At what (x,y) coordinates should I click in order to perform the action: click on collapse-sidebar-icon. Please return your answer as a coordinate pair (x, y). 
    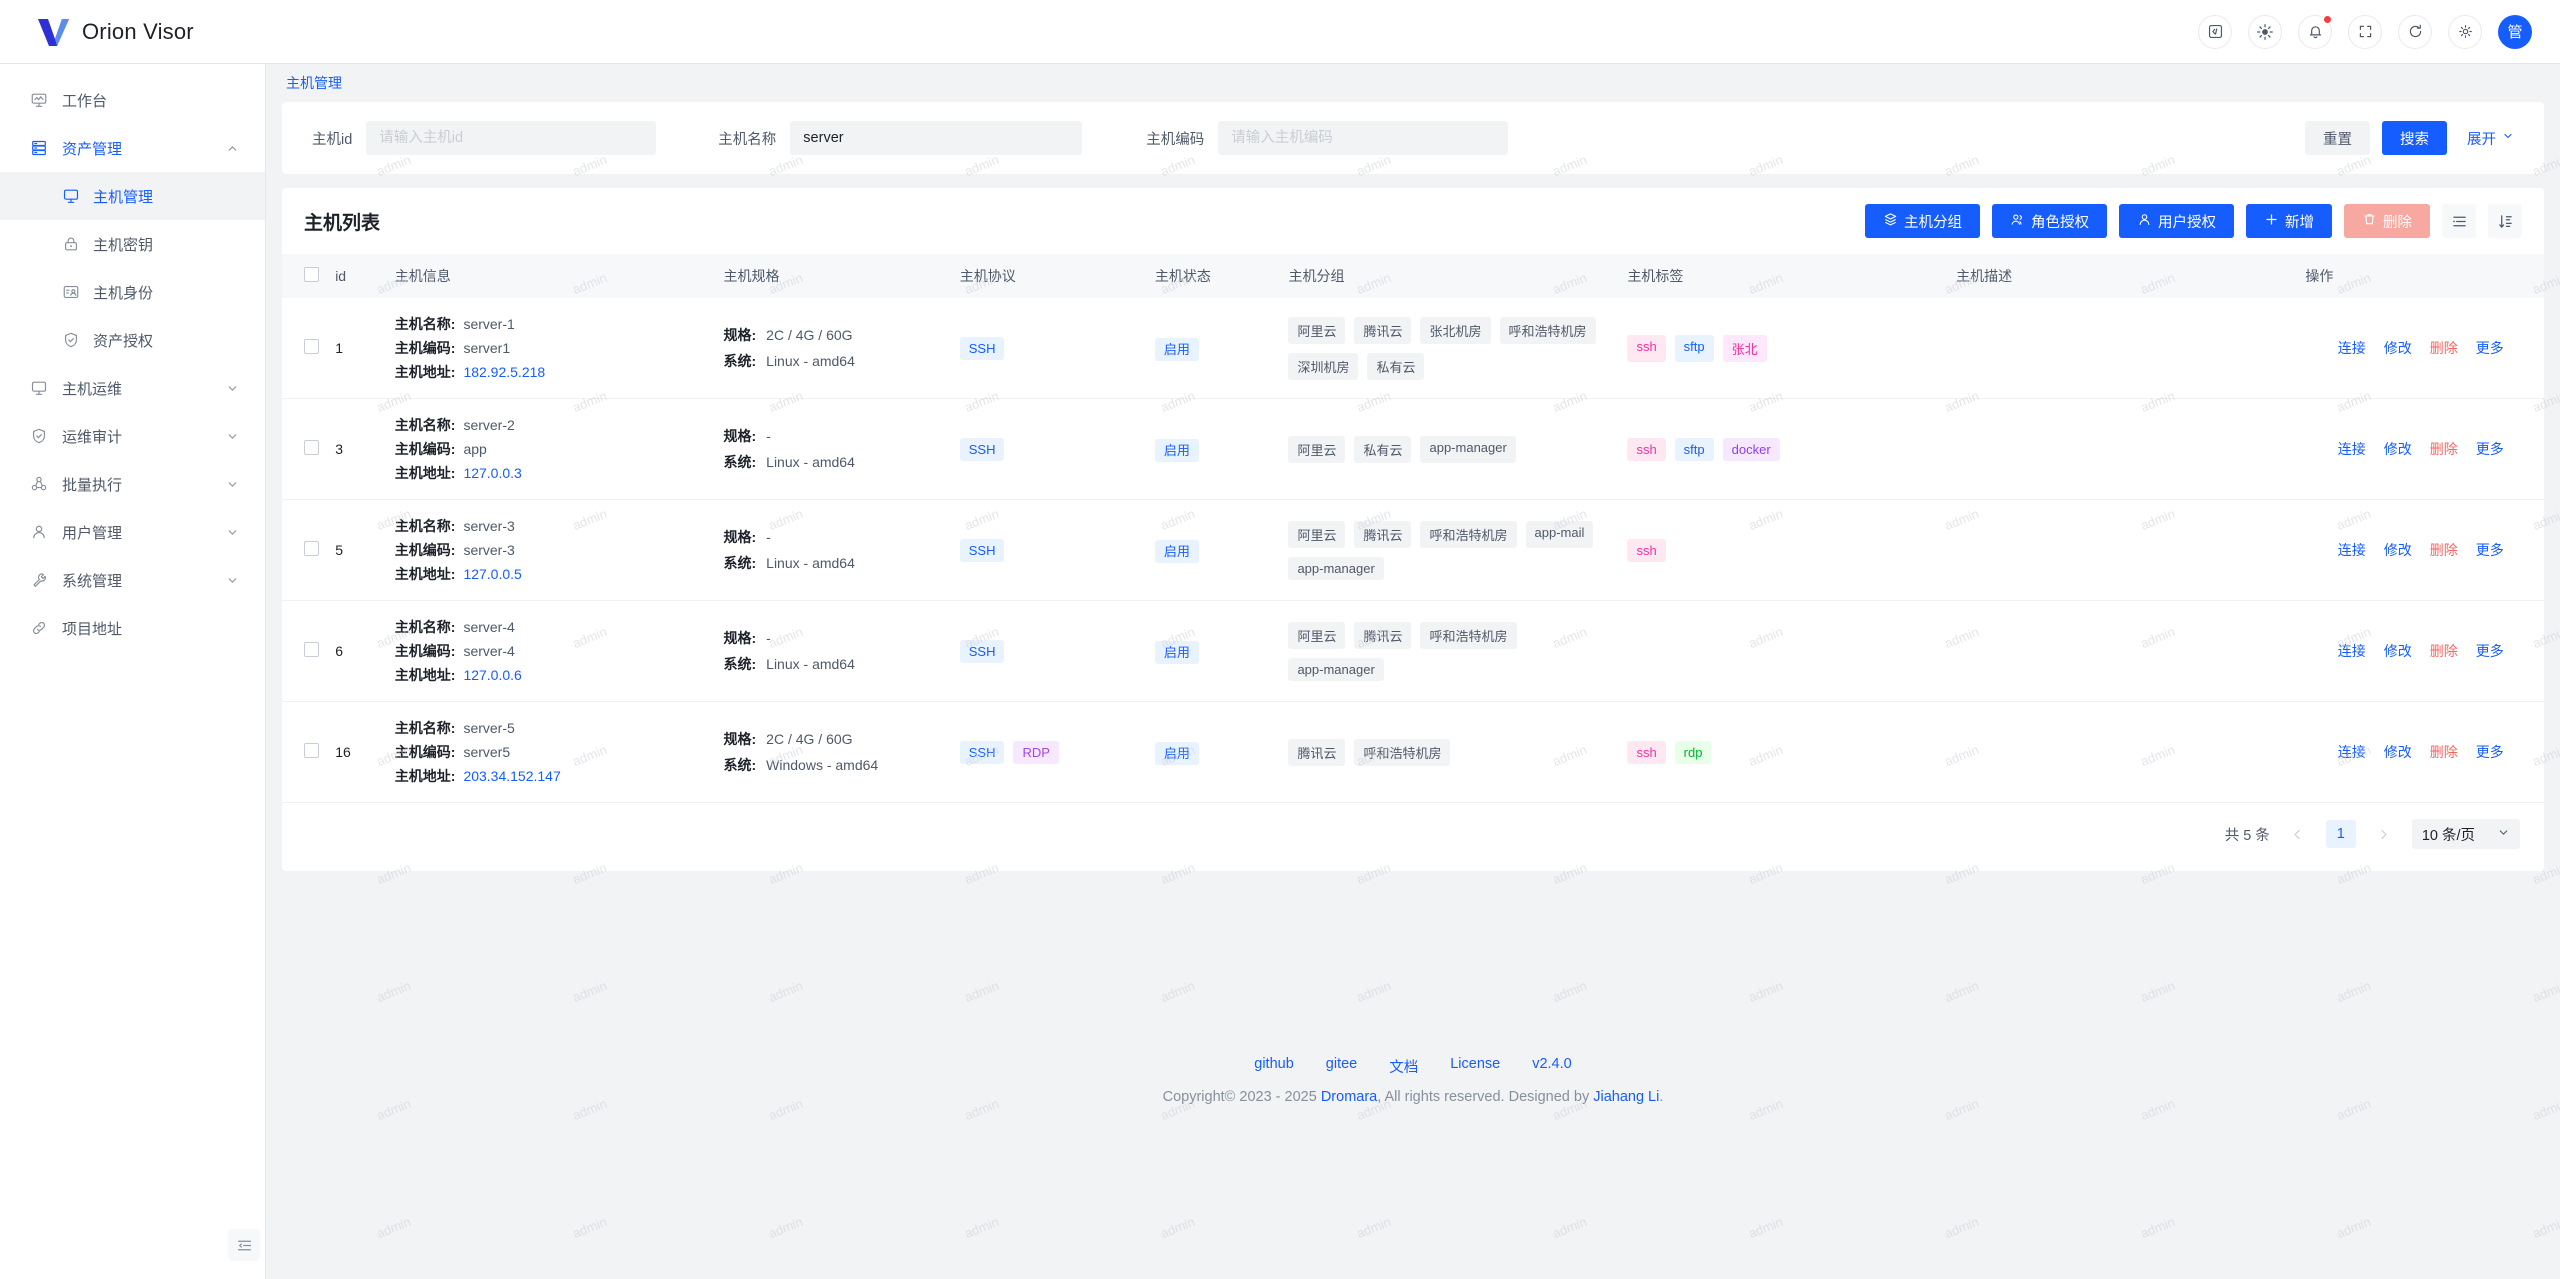
    Looking at the image, I should click on (244, 1245).